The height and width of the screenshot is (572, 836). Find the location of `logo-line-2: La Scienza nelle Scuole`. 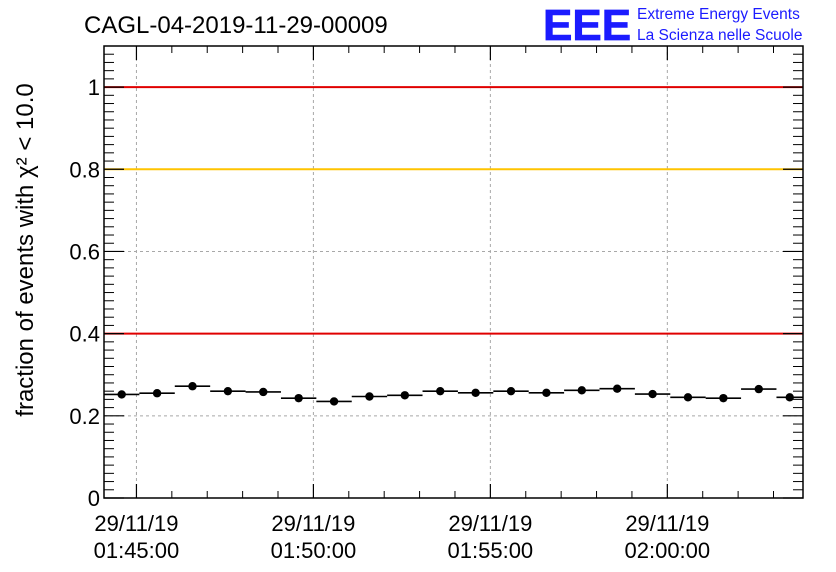

logo-line-2: La Scienza nelle Scuole is located at coordinates (719, 35).